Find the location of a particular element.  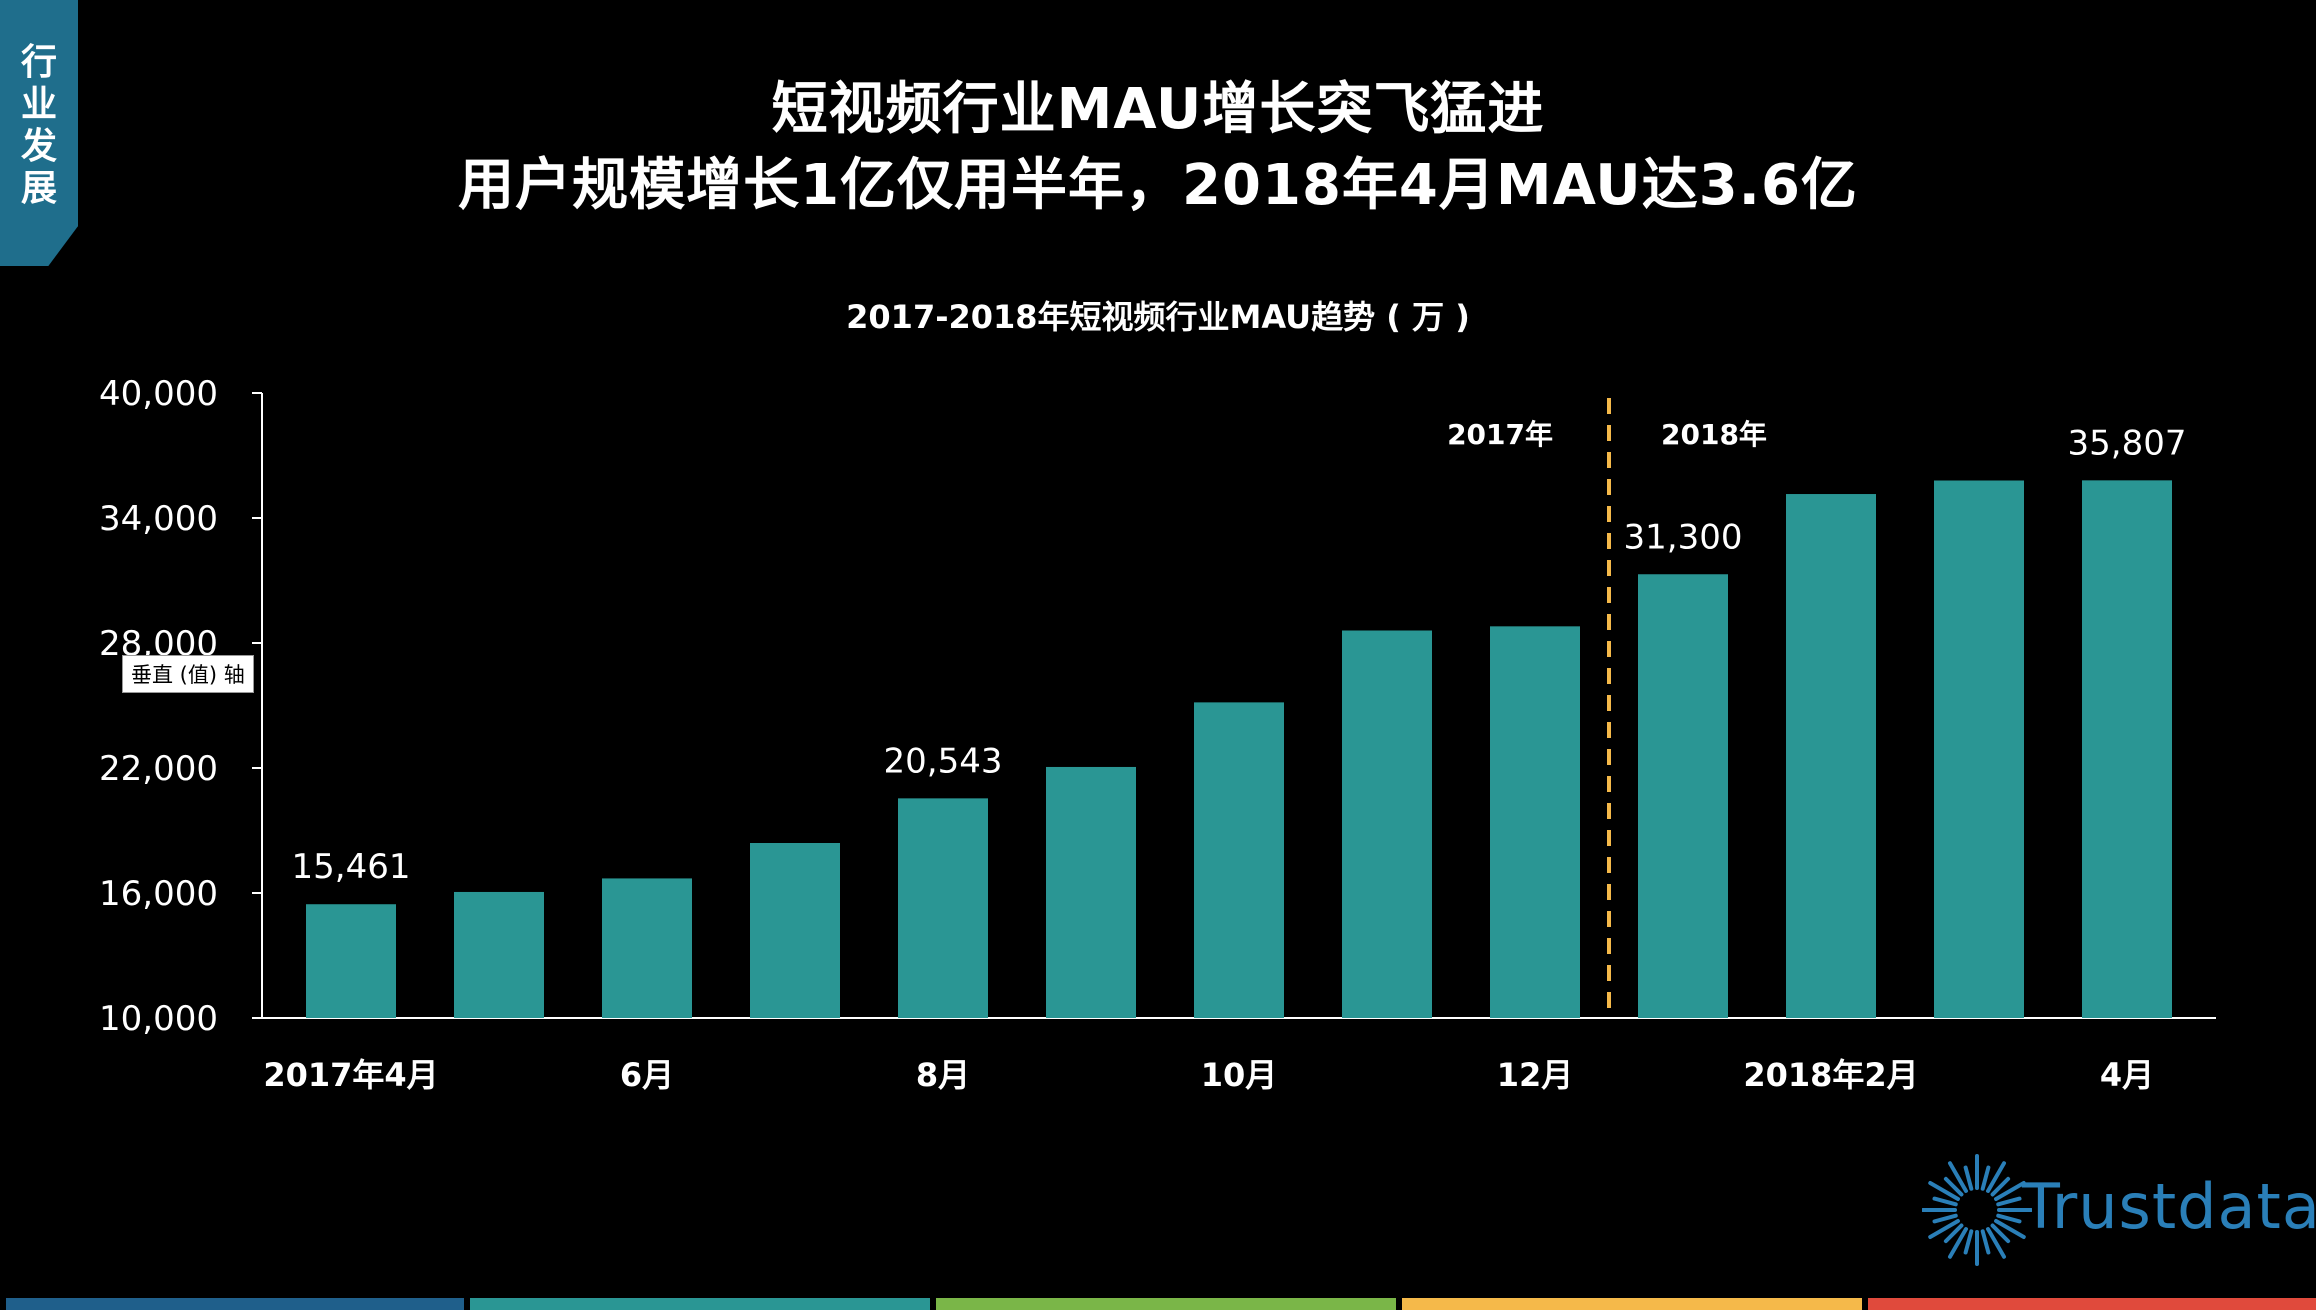

divider-label-left: 2017年 is located at coordinates (1500, 434).